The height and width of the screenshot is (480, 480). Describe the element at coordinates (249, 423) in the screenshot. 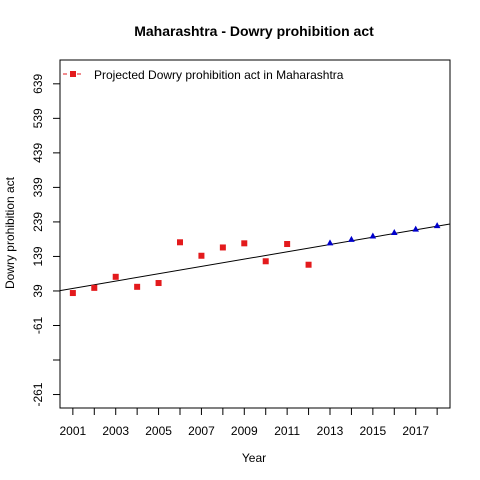

I see `x-axis: 2001 2003 2005 2007 2009 2011 2013 2015 2017` at that location.